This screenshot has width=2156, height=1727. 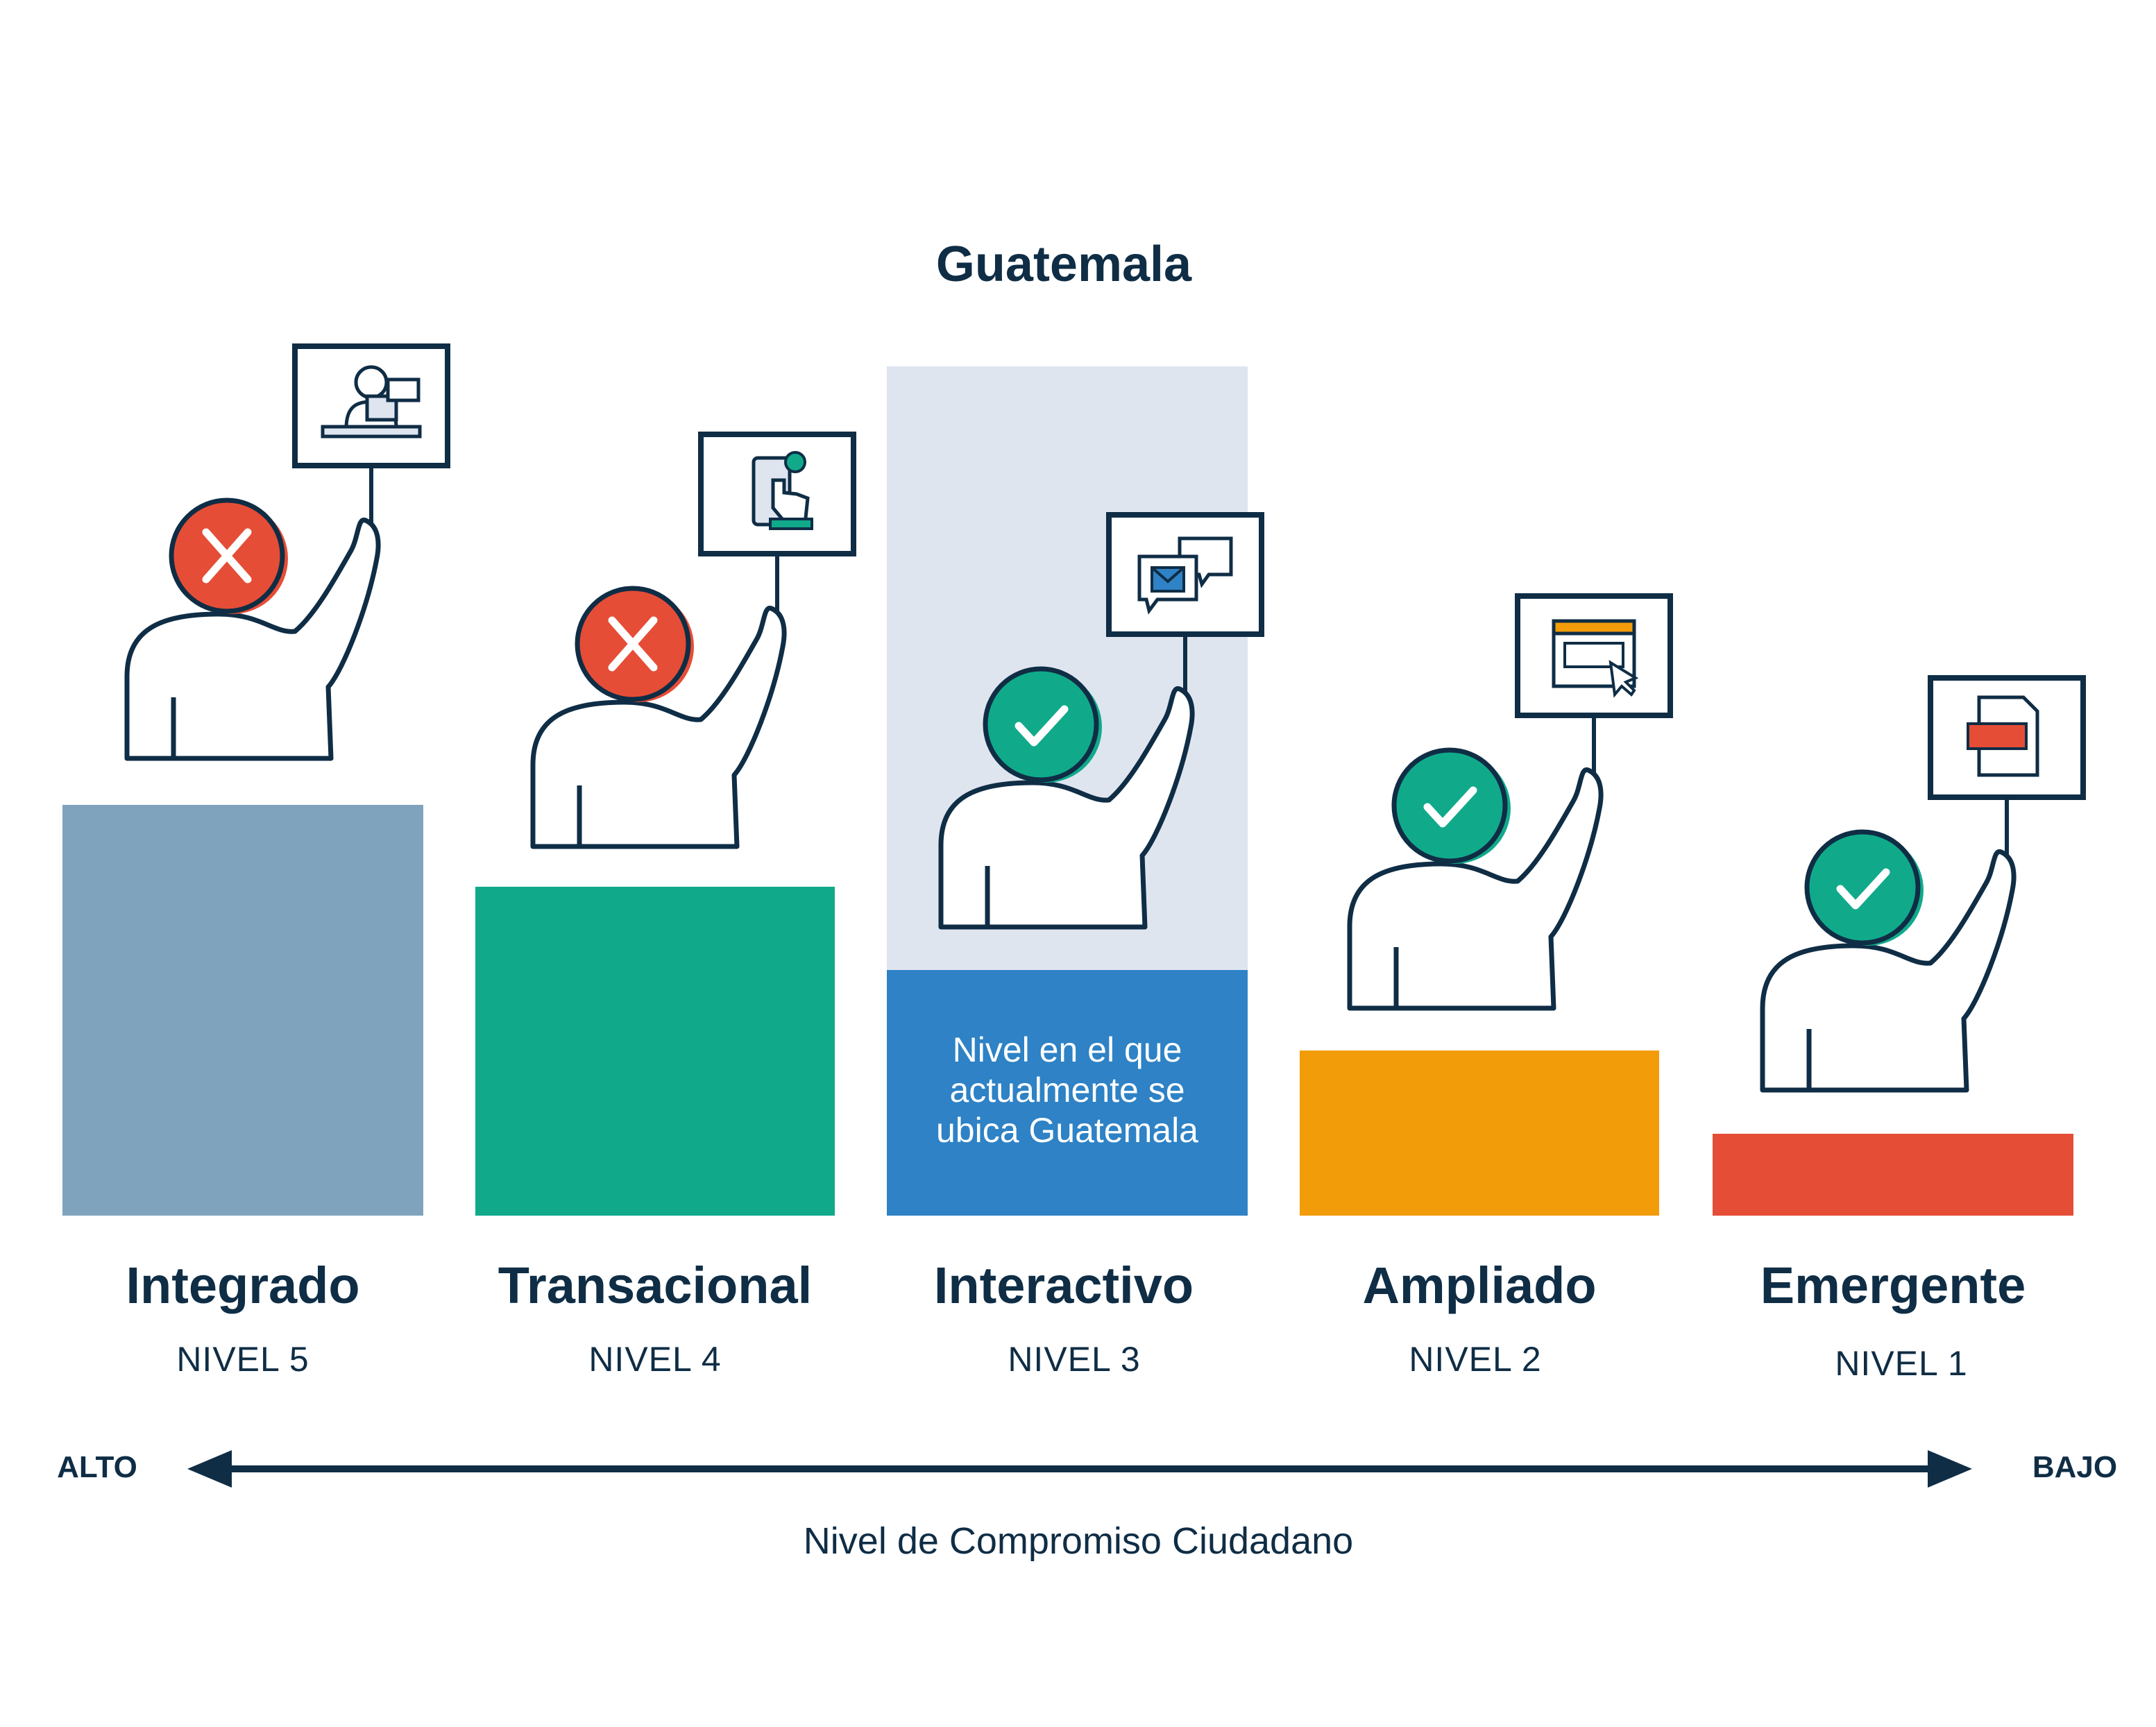 What do you see at coordinates (1078, 1541) in the screenshot?
I see `axis-label: Nivel de Compromiso Ciudadano` at bounding box center [1078, 1541].